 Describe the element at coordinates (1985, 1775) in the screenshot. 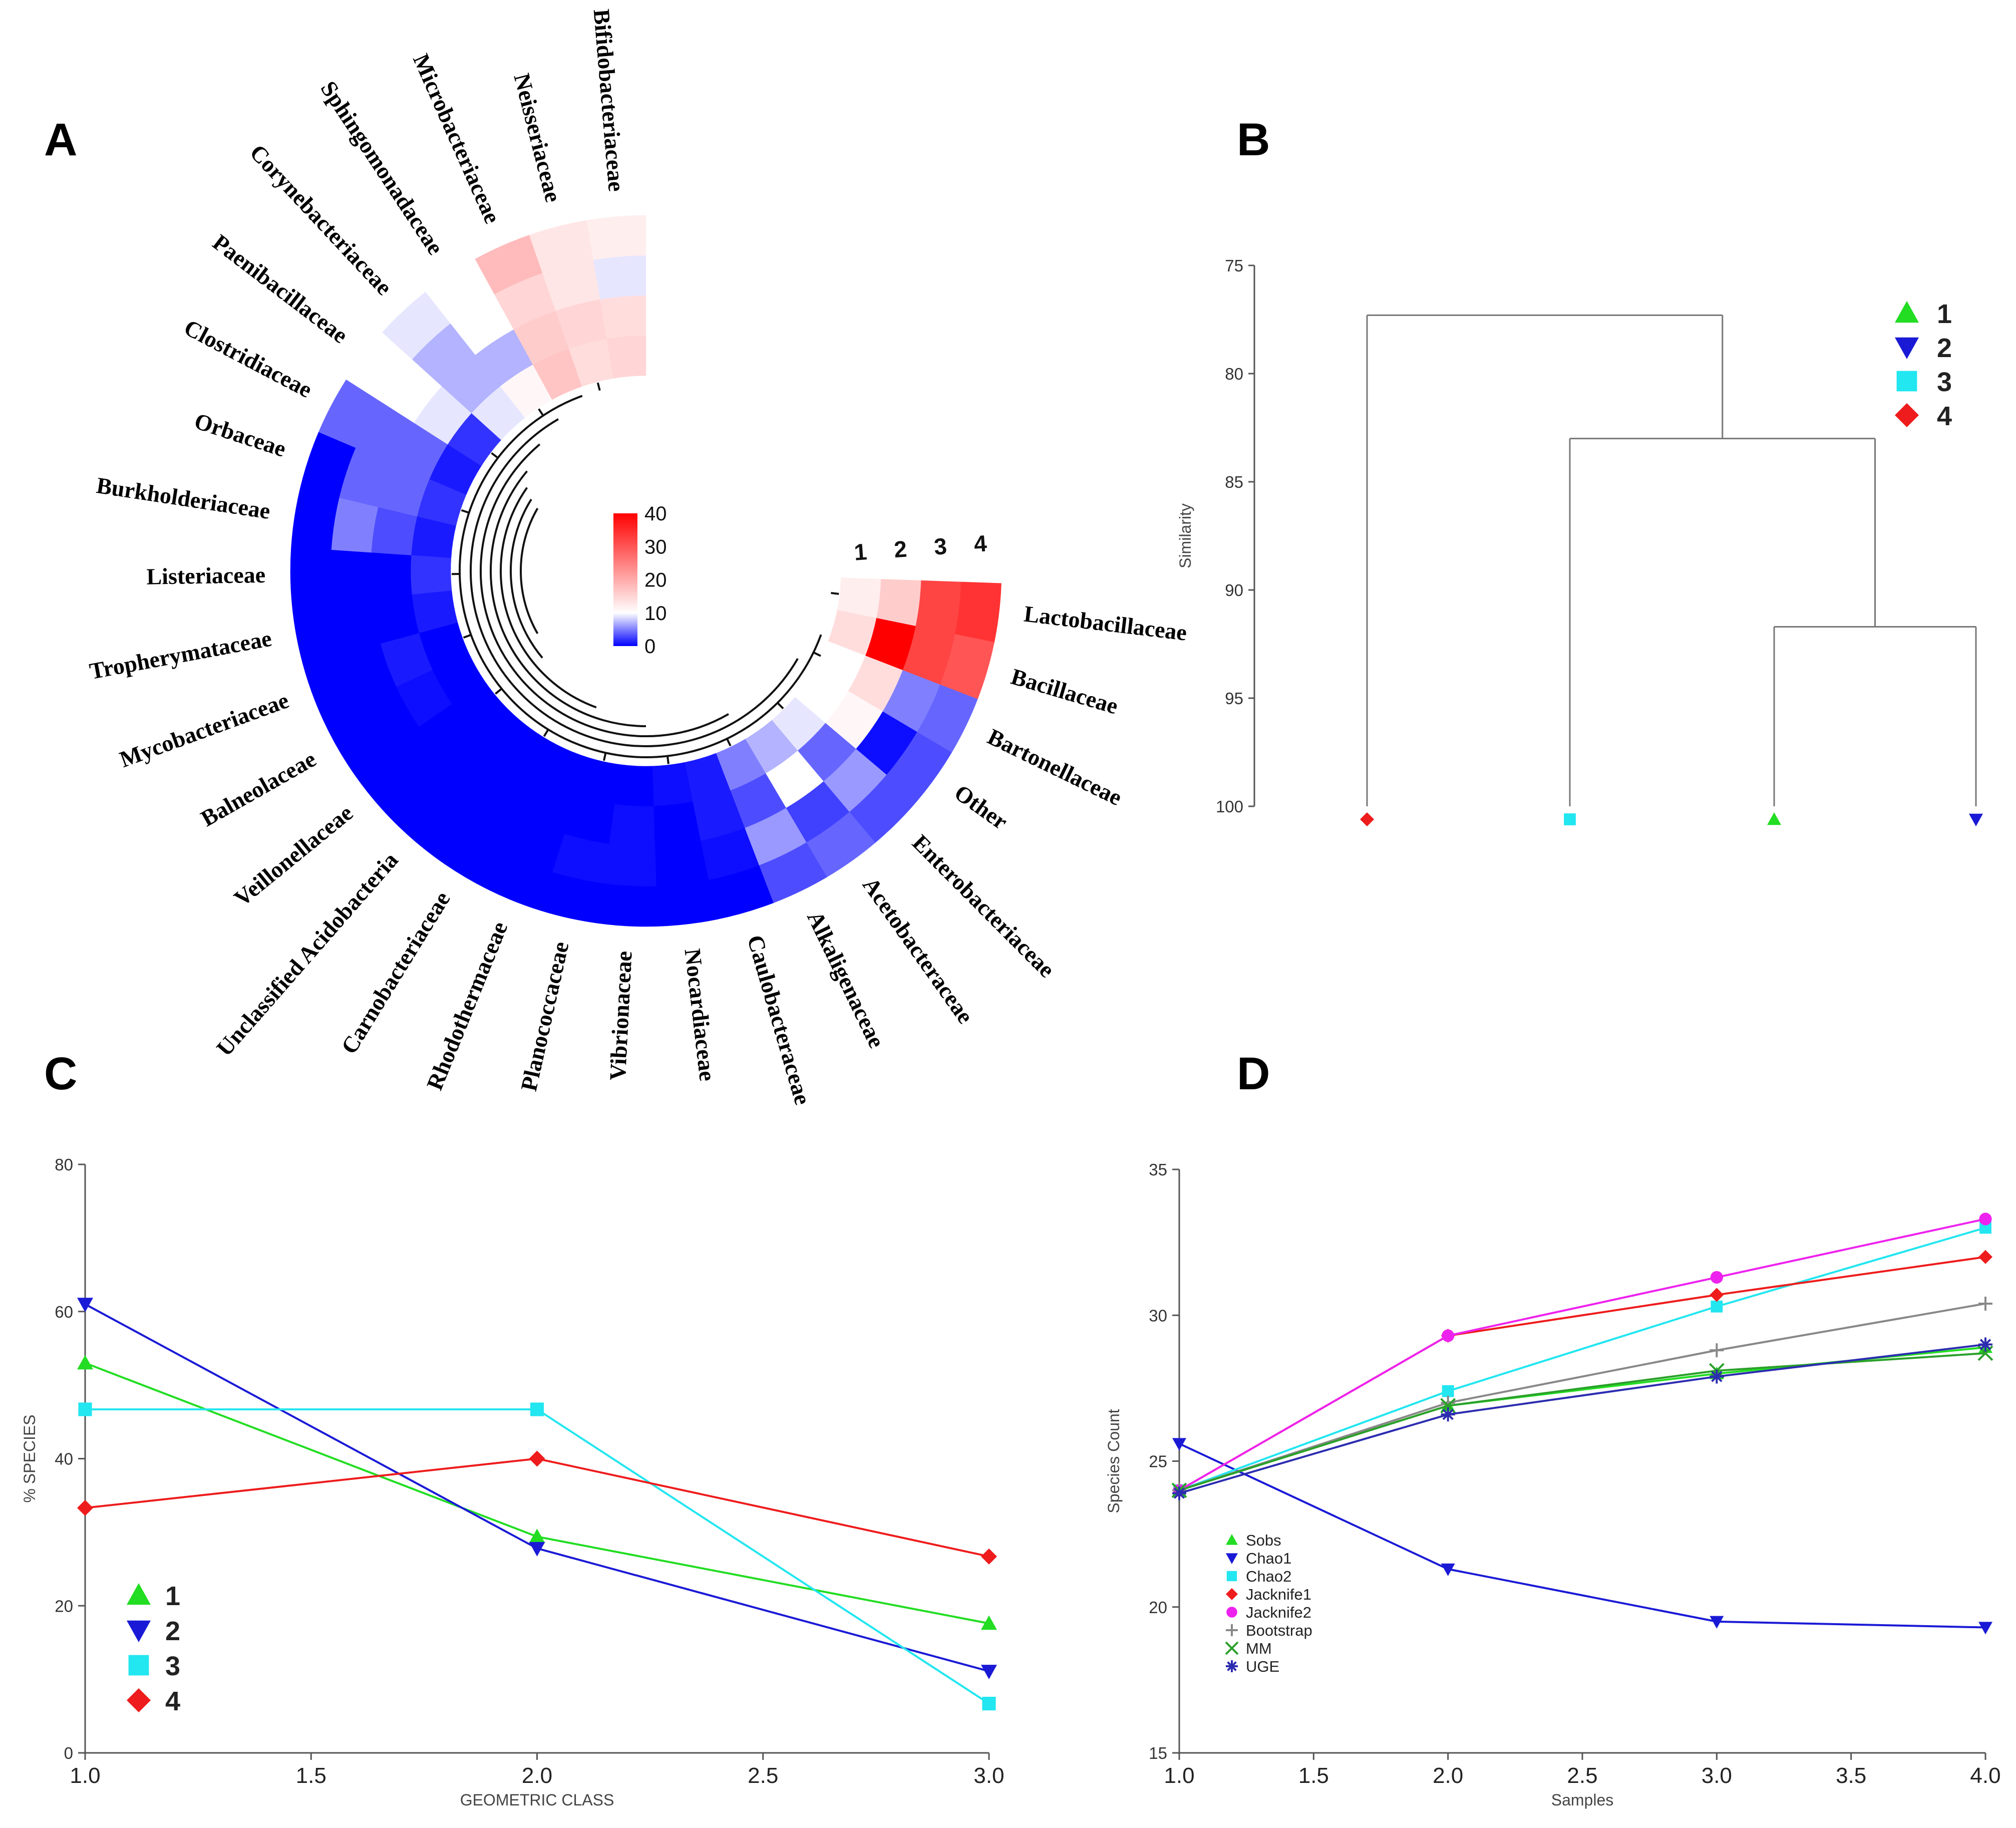

I see `x-tick-label: 4.0` at that location.